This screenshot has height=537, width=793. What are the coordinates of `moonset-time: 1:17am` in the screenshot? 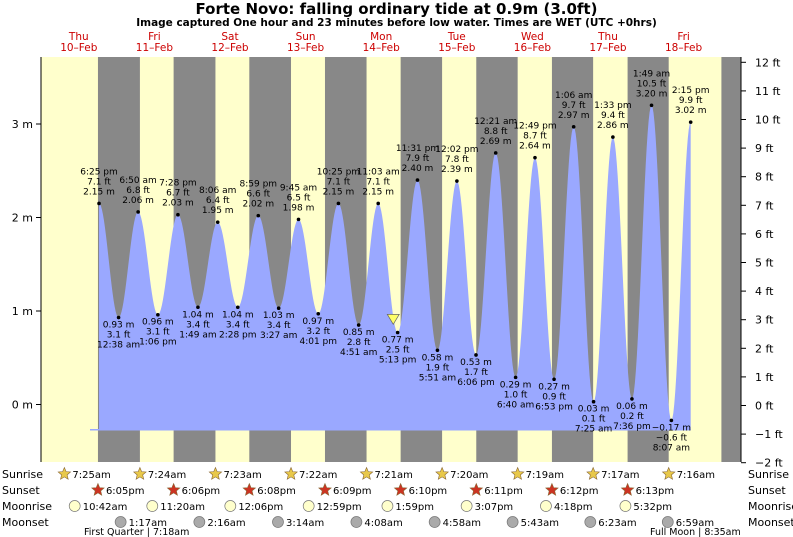 It's located at (148, 523).